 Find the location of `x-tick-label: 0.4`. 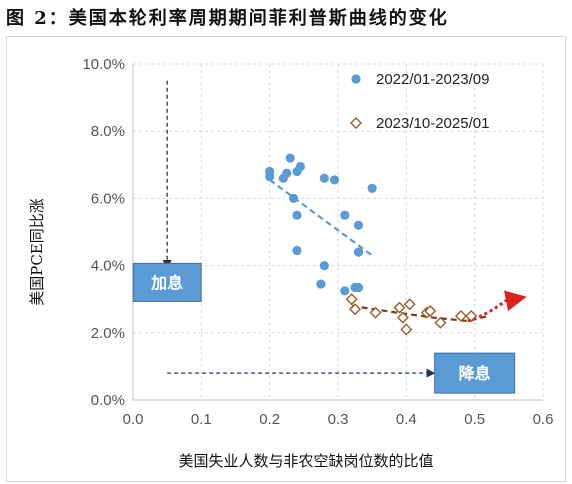

x-tick-label: 0.4 is located at coordinates (406, 419).